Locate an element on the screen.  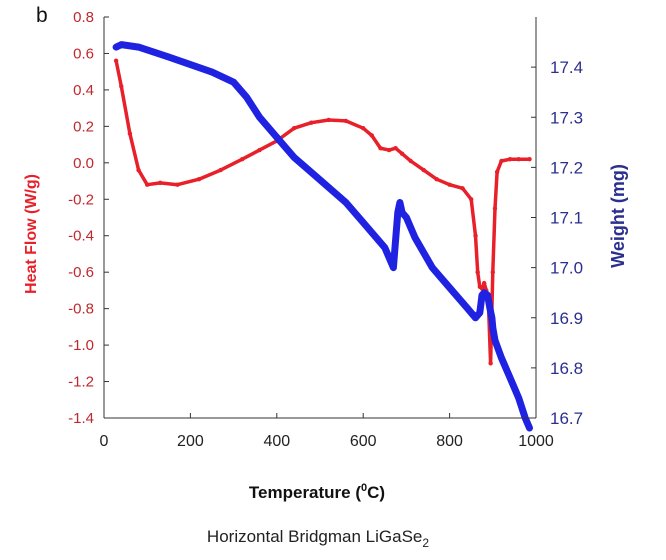
x-axis-ticks: 0 200 400 600 800 1000 is located at coordinates (327, 431).